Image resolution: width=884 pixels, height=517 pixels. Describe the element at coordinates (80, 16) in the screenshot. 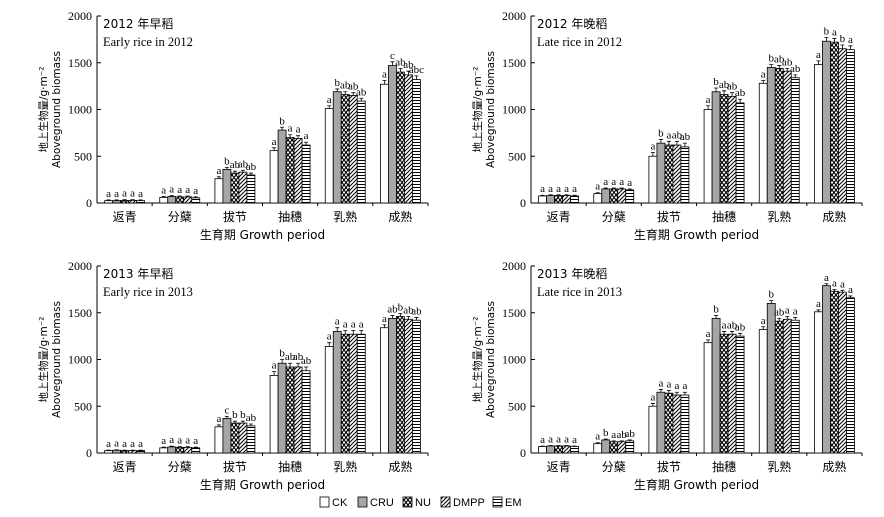

I see `y-tick-label: 2000` at that location.